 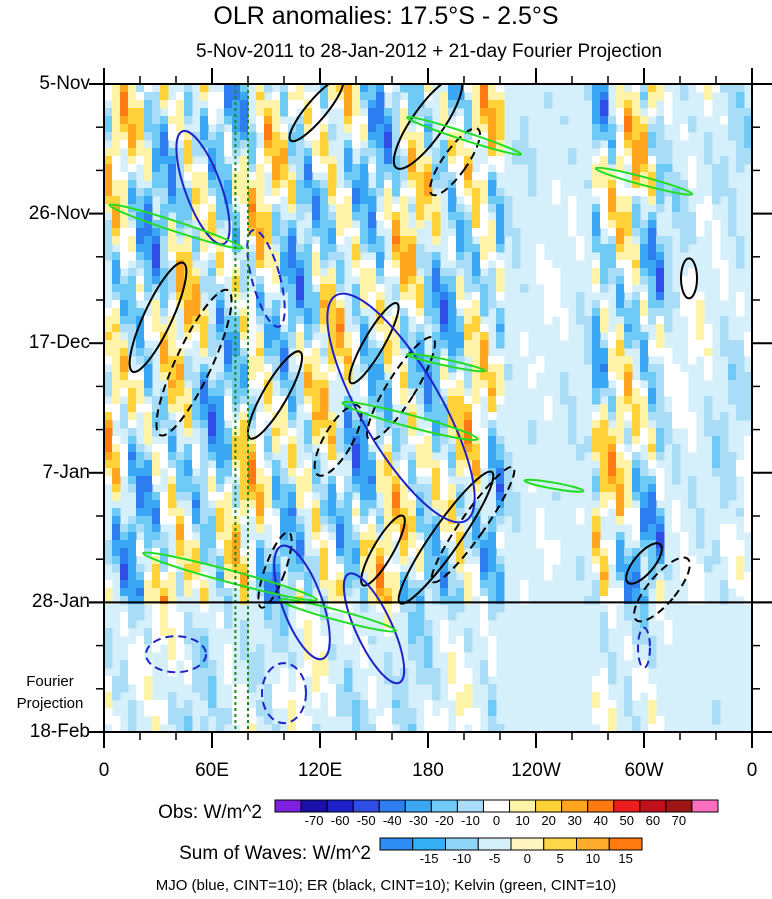 What do you see at coordinates (600, 820) in the screenshot?
I see `colorbar-label: 40` at bounding box center [600, 820].